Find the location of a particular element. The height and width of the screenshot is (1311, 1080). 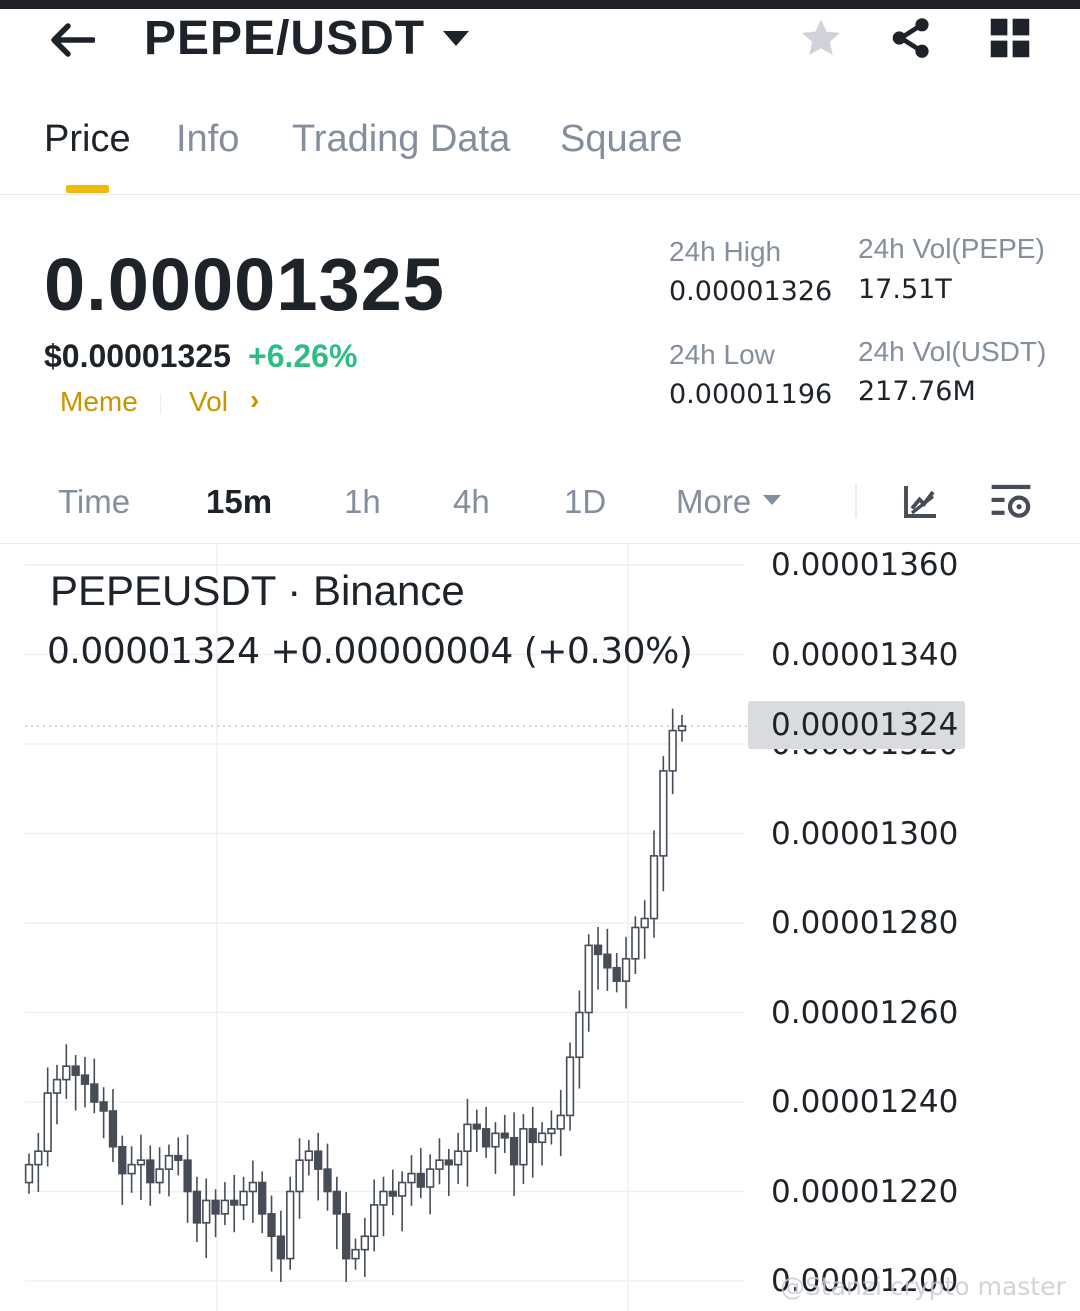

share-icon is located at coordinates (910, 38).